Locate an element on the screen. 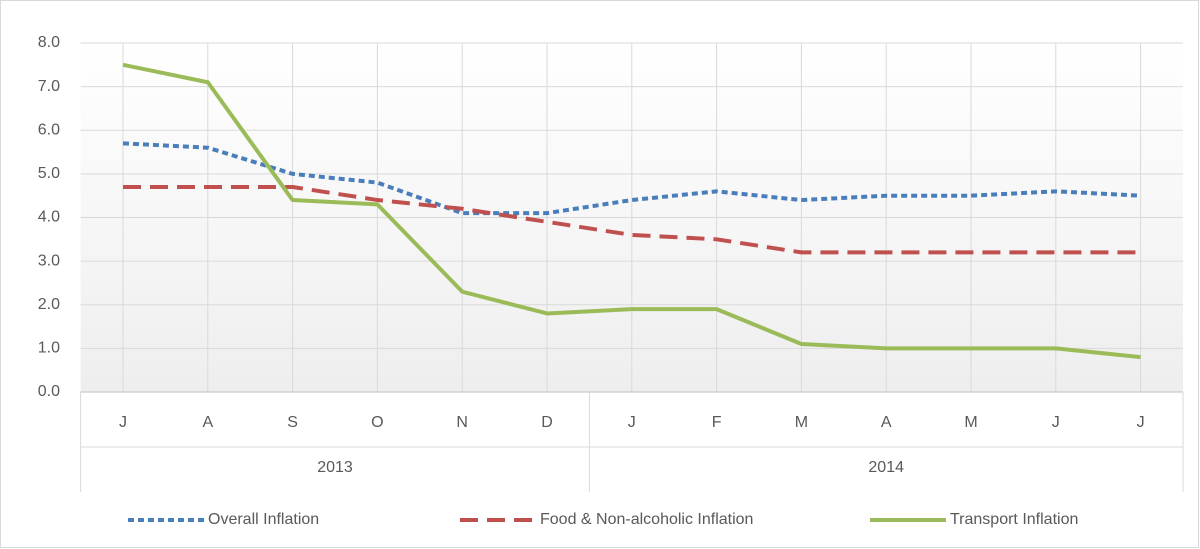  x-tick-label: O is located at coordinates (377, 422).